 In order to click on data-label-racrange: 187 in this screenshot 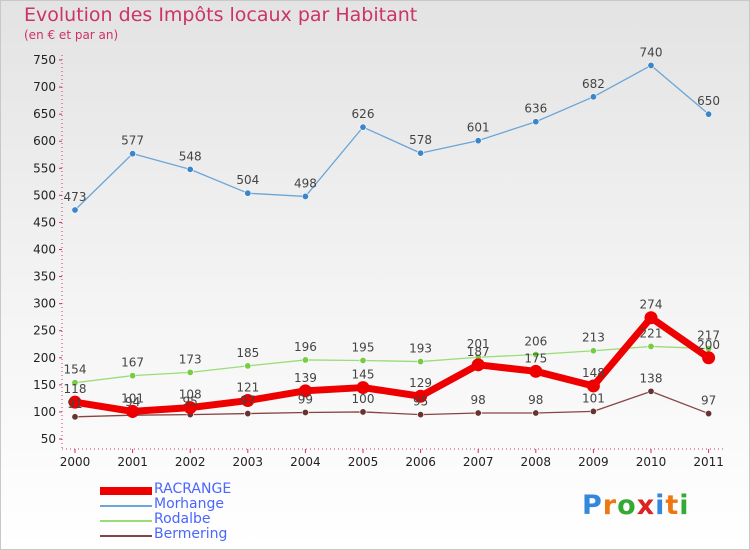, I will do `click(478, 352)`.